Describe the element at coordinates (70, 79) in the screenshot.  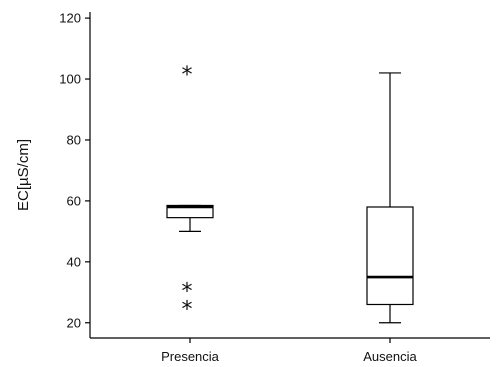
I see `y-tick-label: 100` at that location.